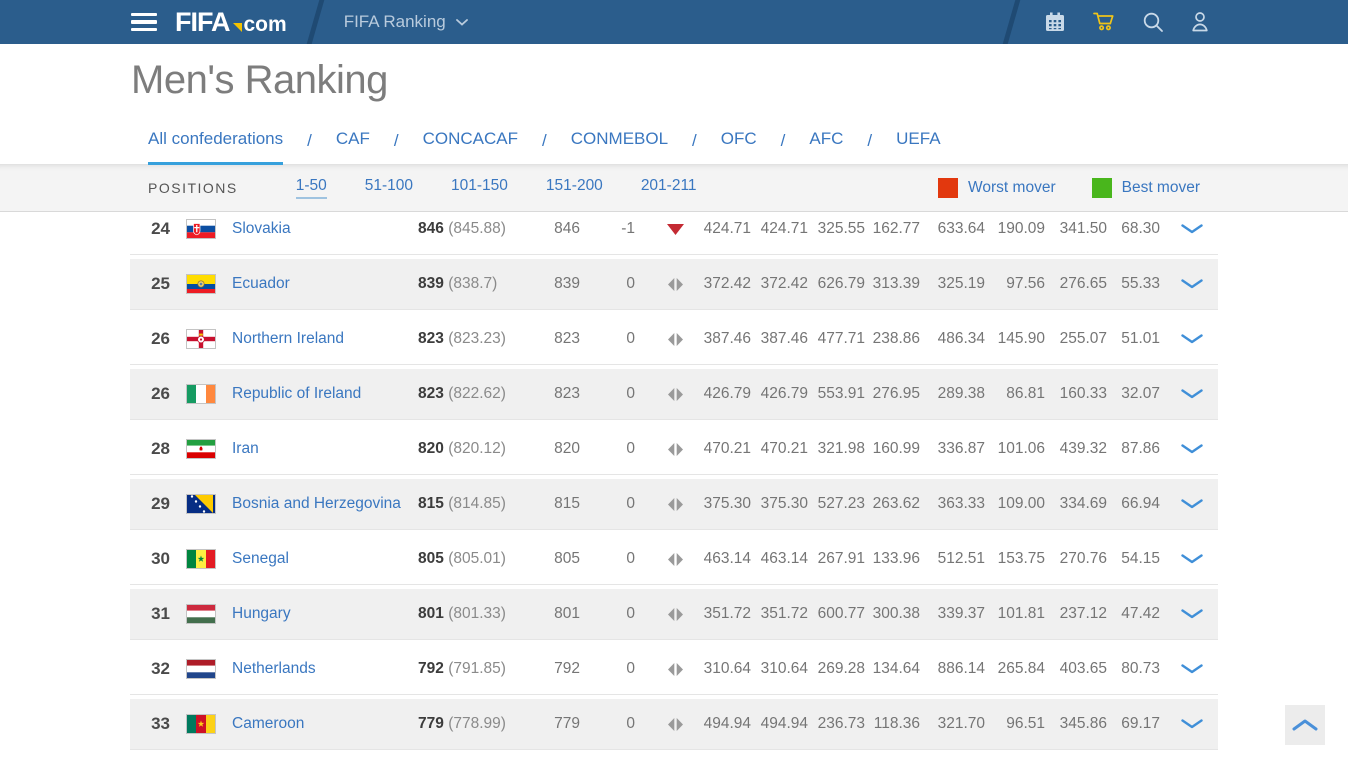 The height and width of the screenshot is (768, 1348). What do you see at coordinates (1012, 187) in the screenshot?
I see `legend-label: Worst mover` at bounding box center [1012, 187].